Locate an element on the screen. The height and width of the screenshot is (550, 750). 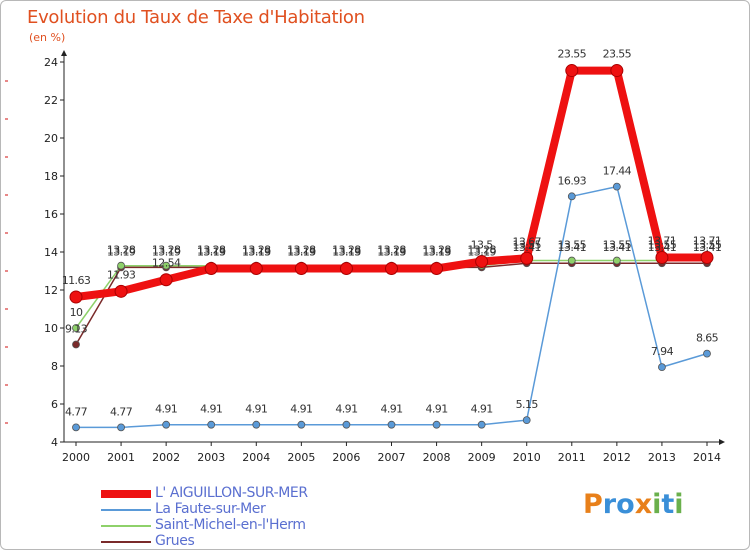
x-tick-label: 2014 is located at coordinates (707, 457).